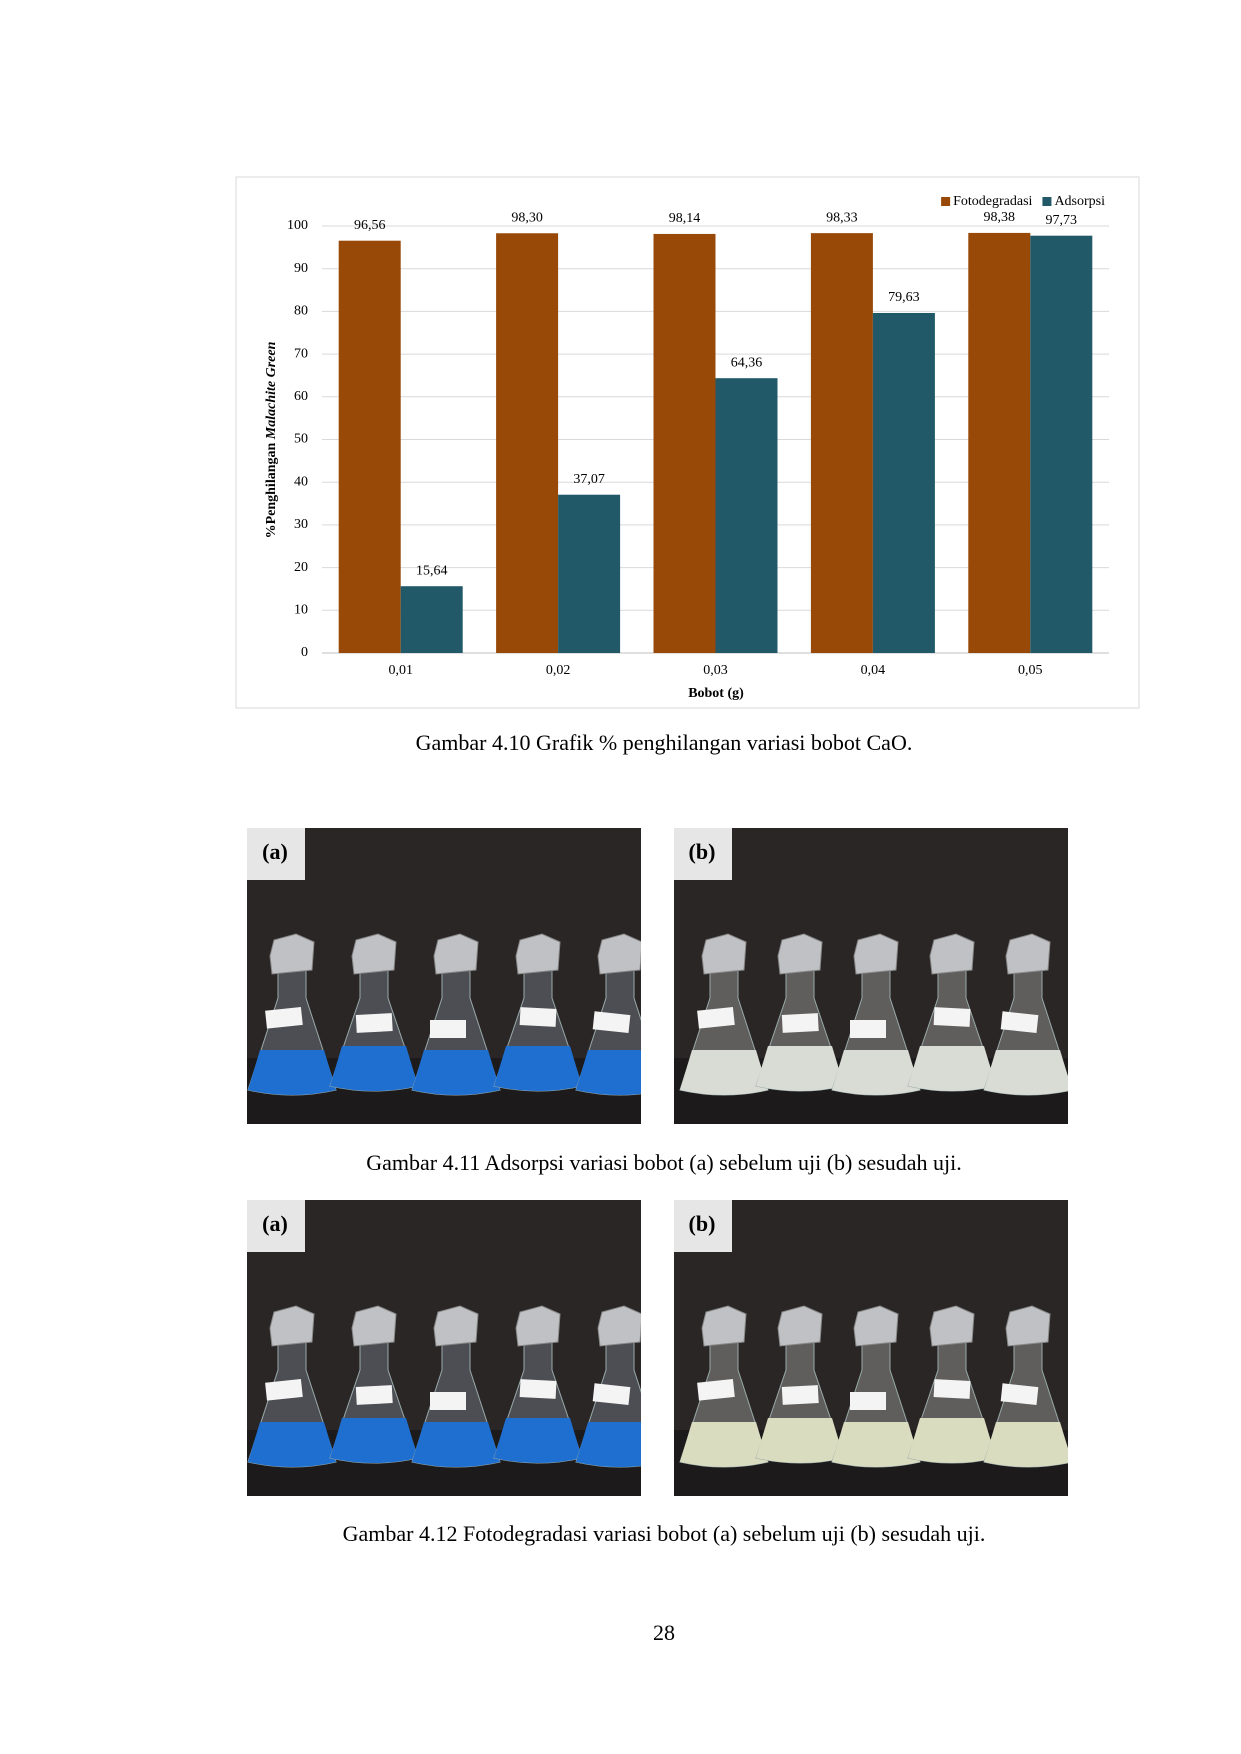 This screenshot has height=1754, width=1241. What do you see at coordinates (271, 488) in the screenshot?
I see `y-label-main: %Penghilangan` at bounding box center [271, 488].